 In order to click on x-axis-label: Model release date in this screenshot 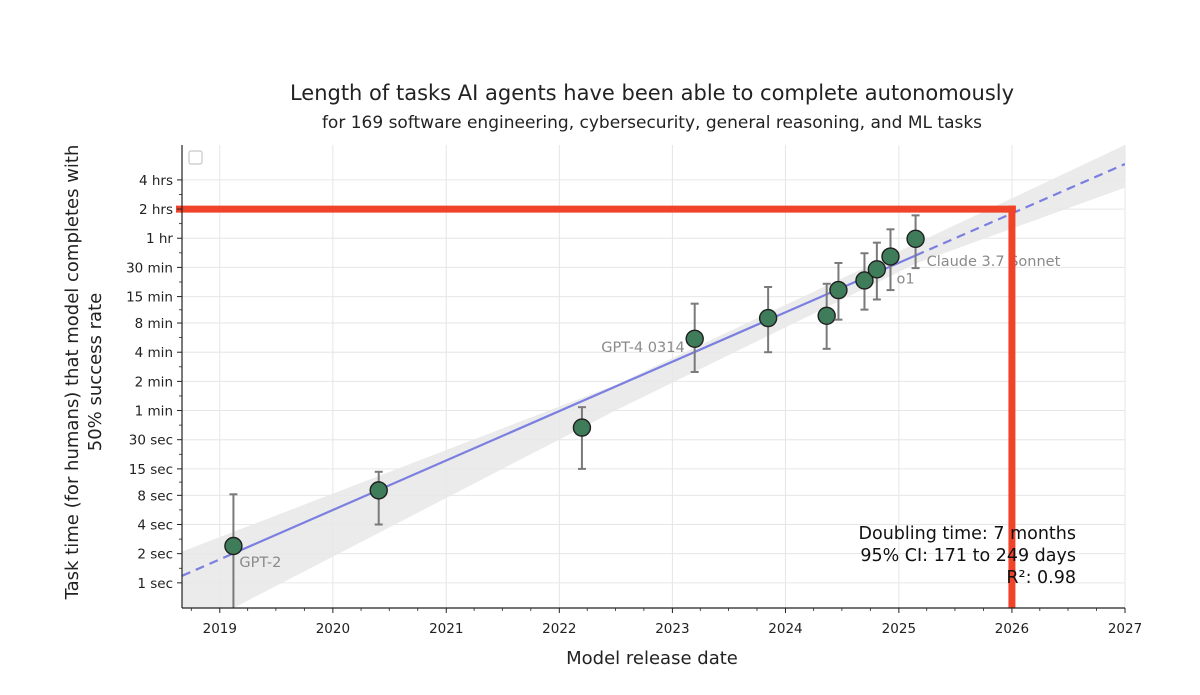, I will do `click(652, 658)`.